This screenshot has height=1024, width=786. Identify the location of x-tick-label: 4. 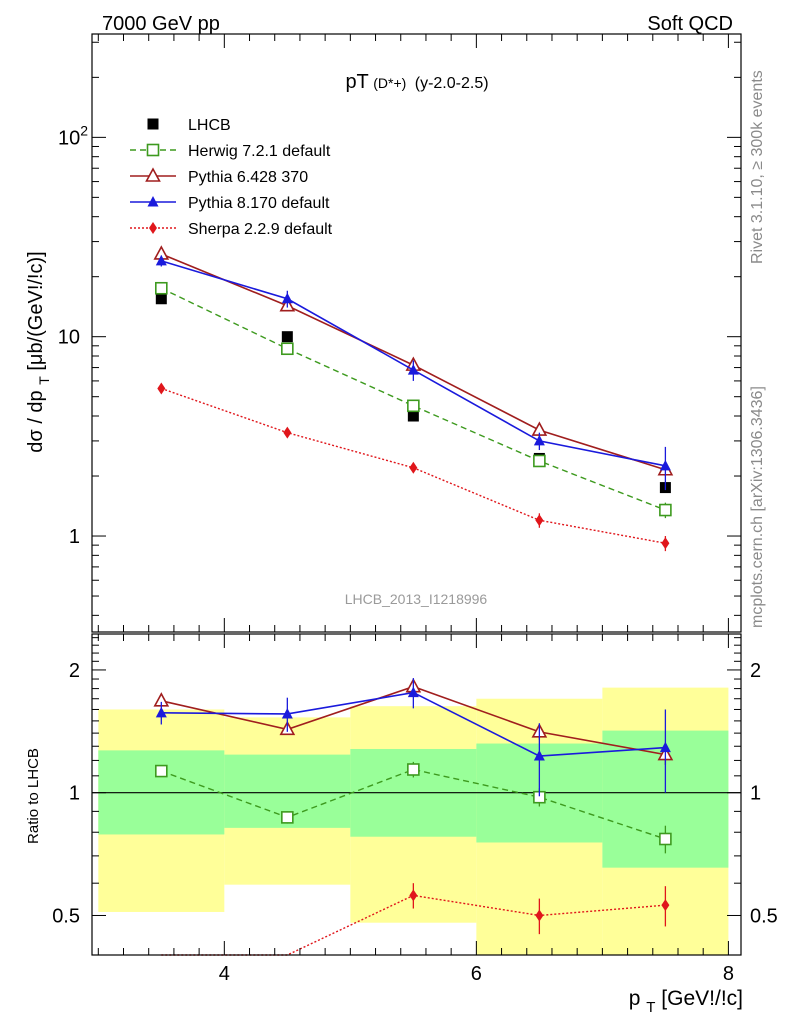
(224, 974).